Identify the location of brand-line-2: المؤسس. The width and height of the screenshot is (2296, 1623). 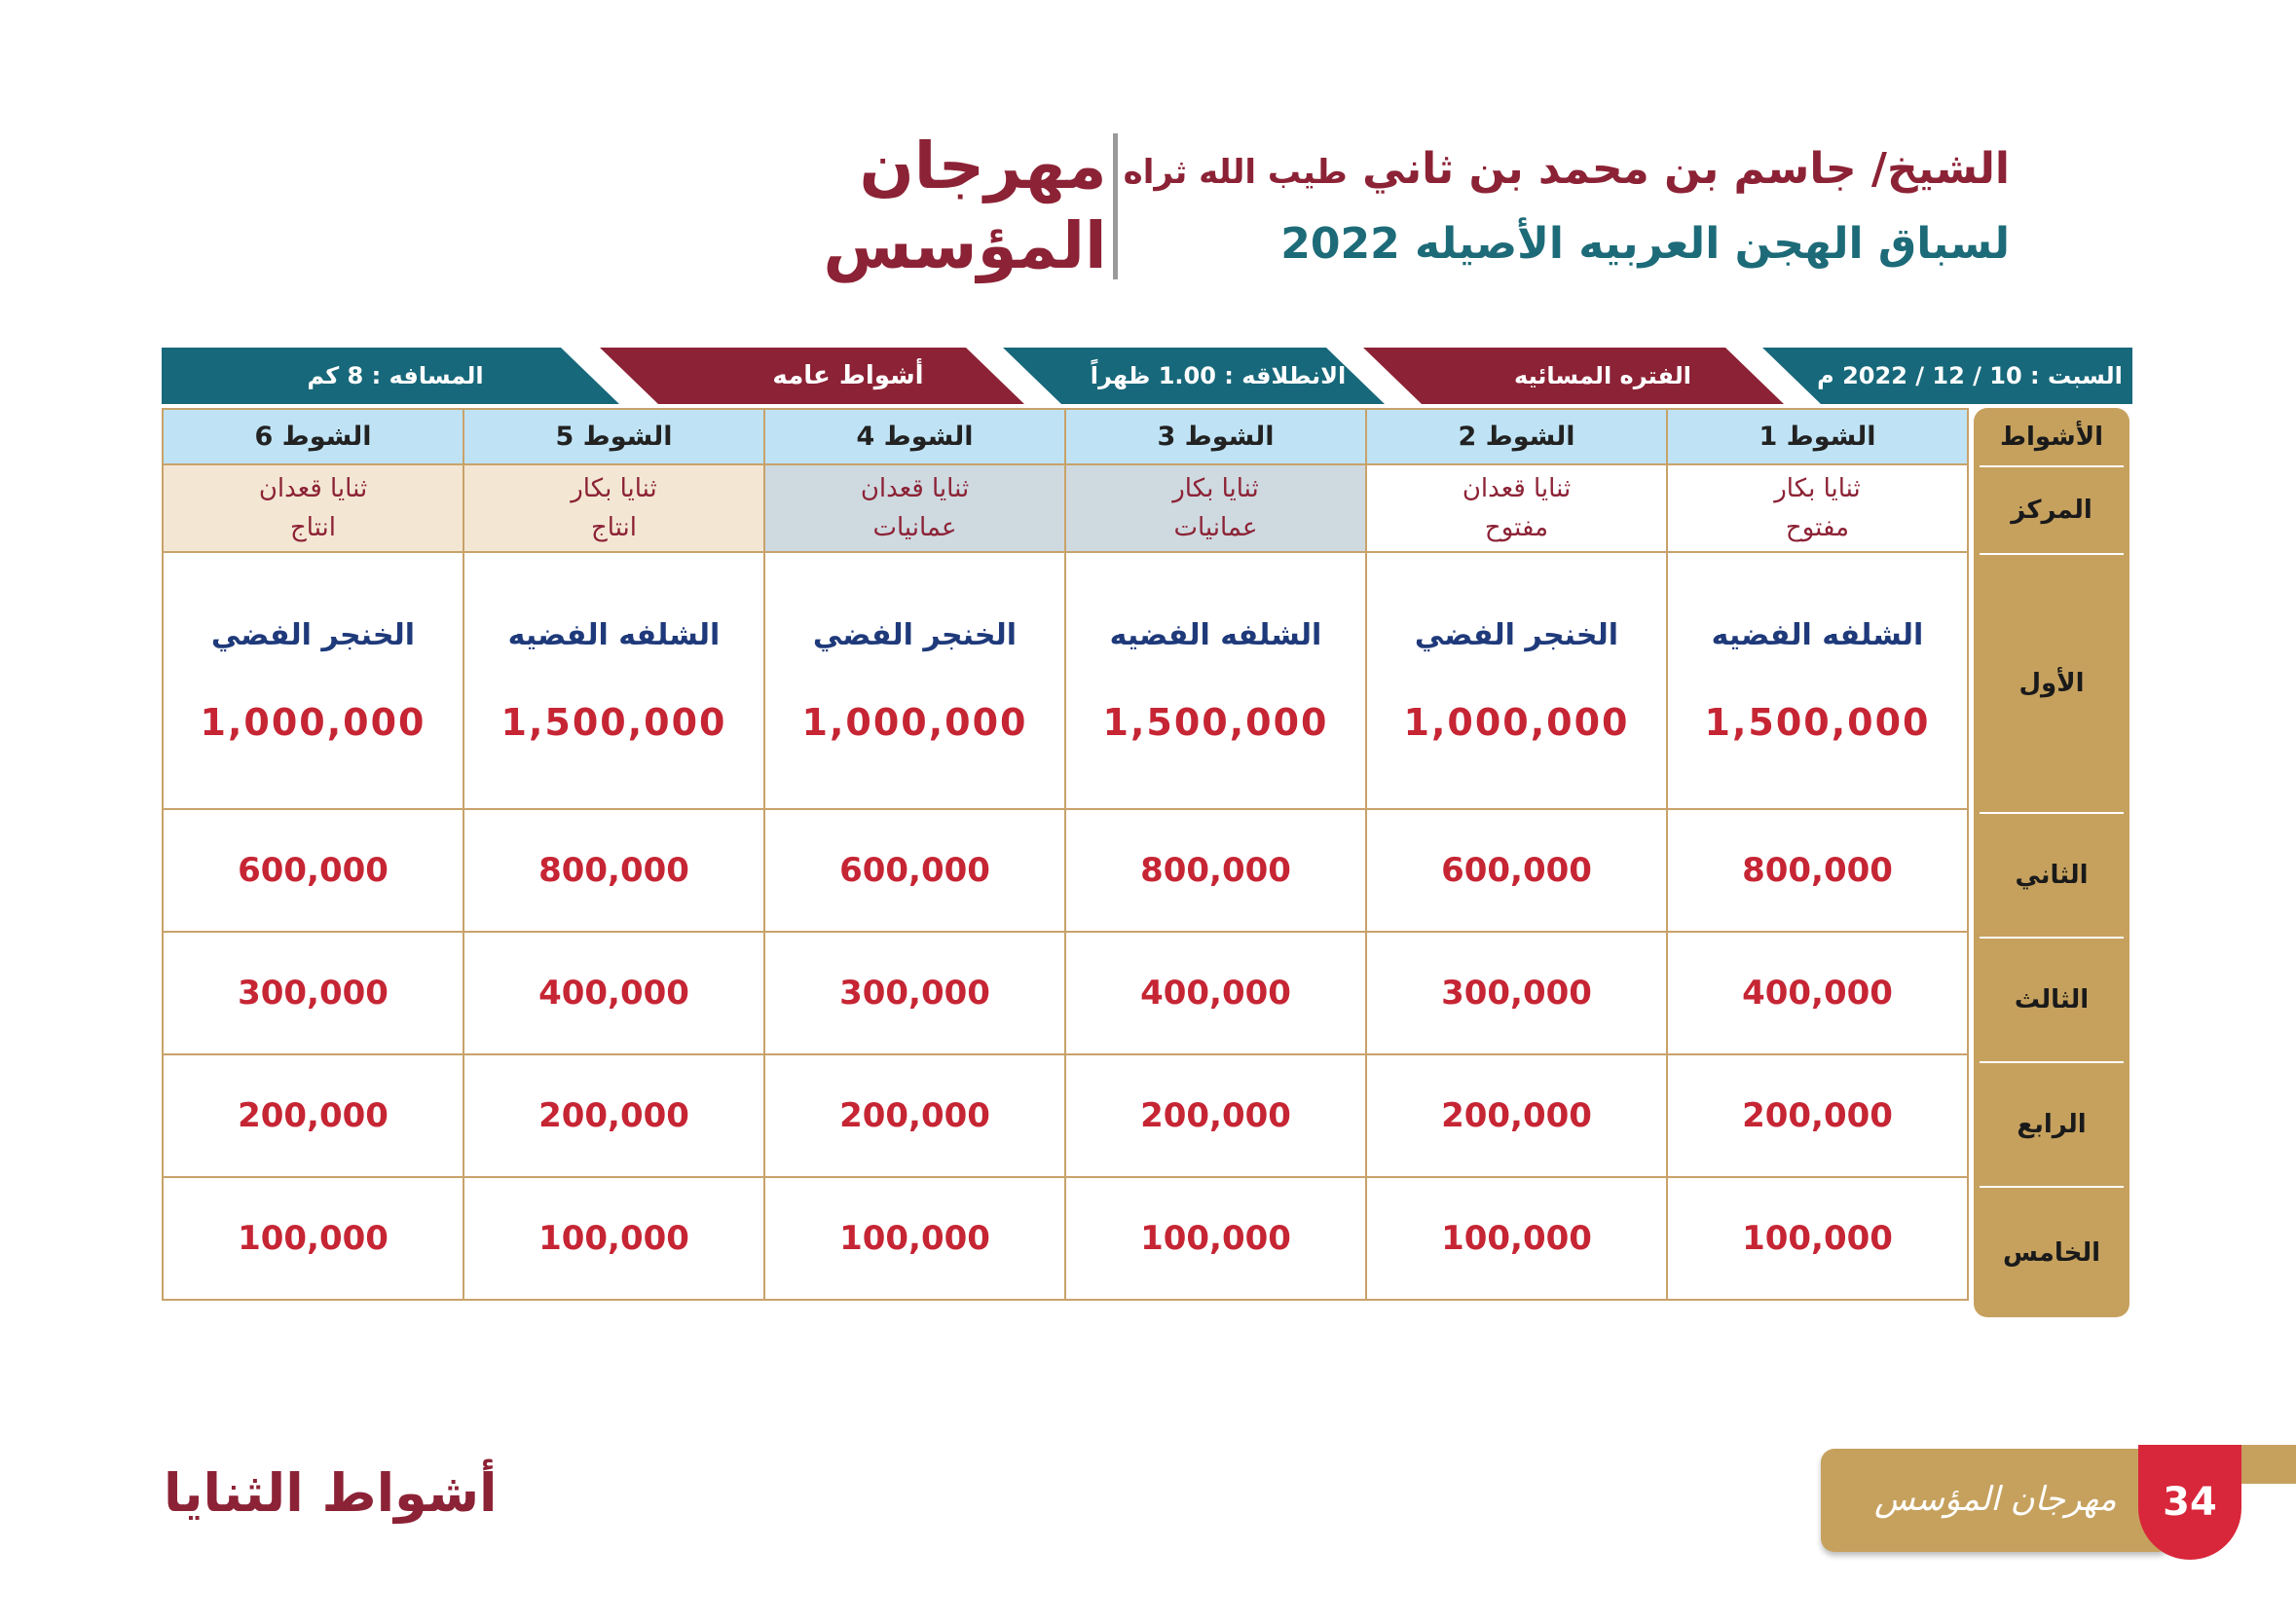
(965, 245).